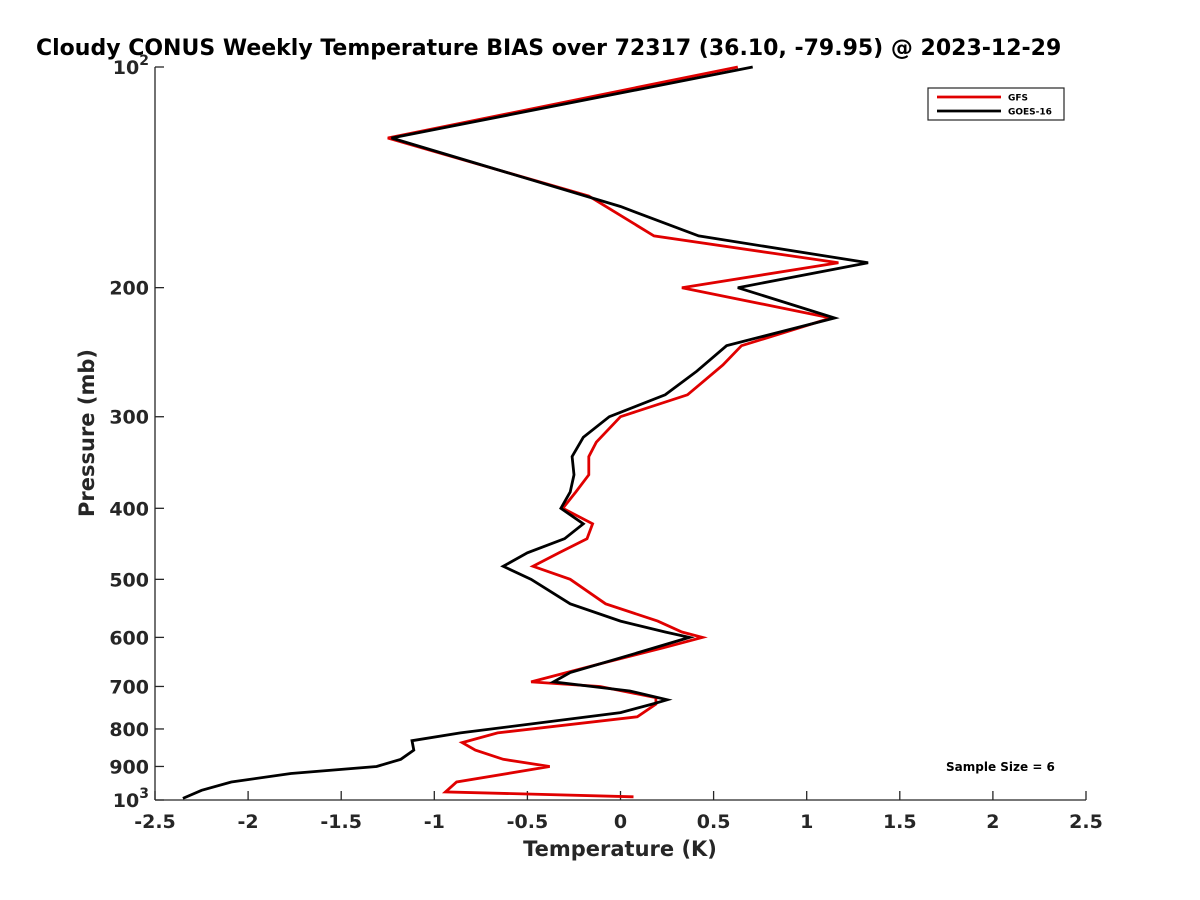 The width and height of the screenshot is (1200, 900). What do you see at coordinates (620, 849) in the screenshot?
I see `x-axis-label: Temperature (K)` at bounding box center [620, 849].